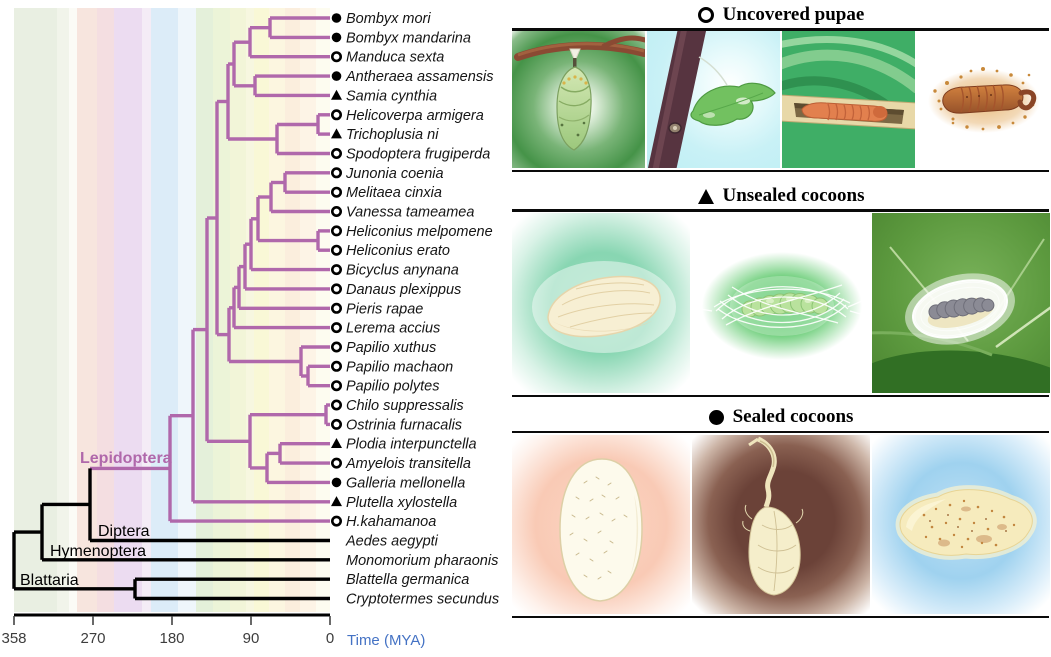 The width and height of the screenshot is (1051, 657). I want to click on species-label: Cryptotermes secundus, so click(422, 600).